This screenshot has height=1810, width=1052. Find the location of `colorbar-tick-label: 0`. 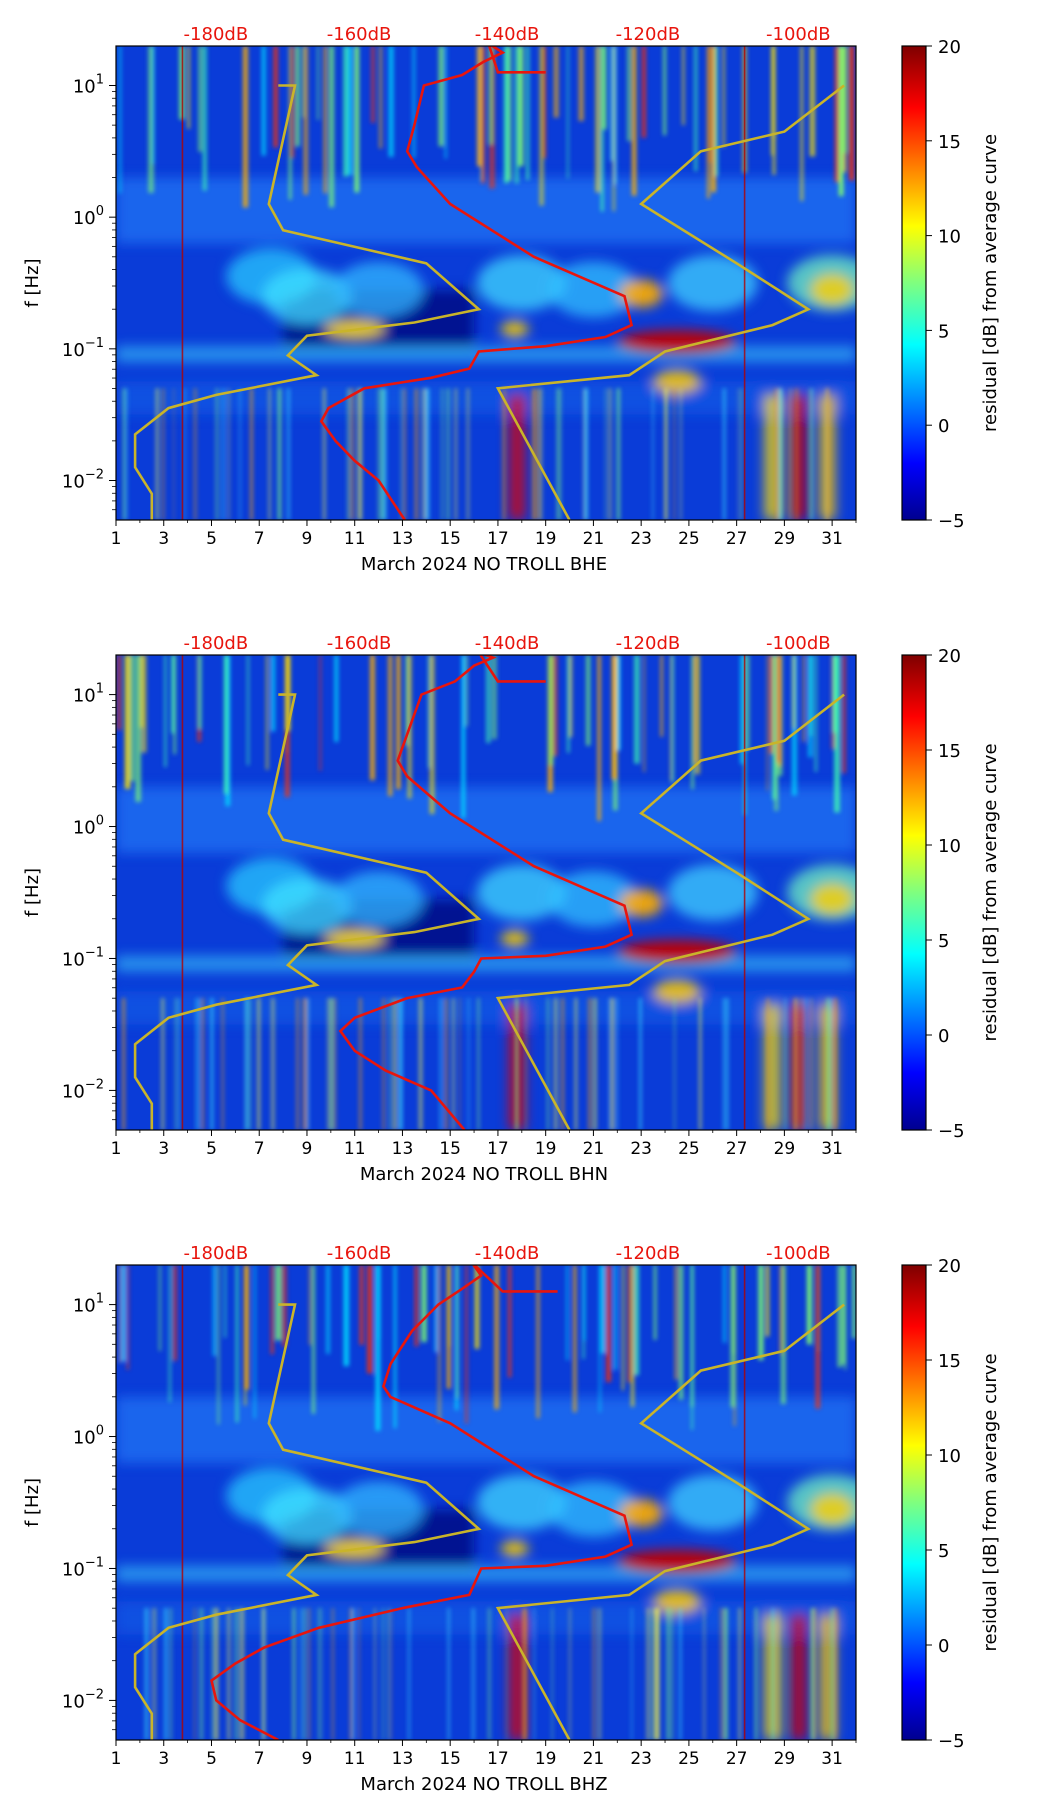

colorbar-tick-label: 0 is located at coordinates (943, 1646).